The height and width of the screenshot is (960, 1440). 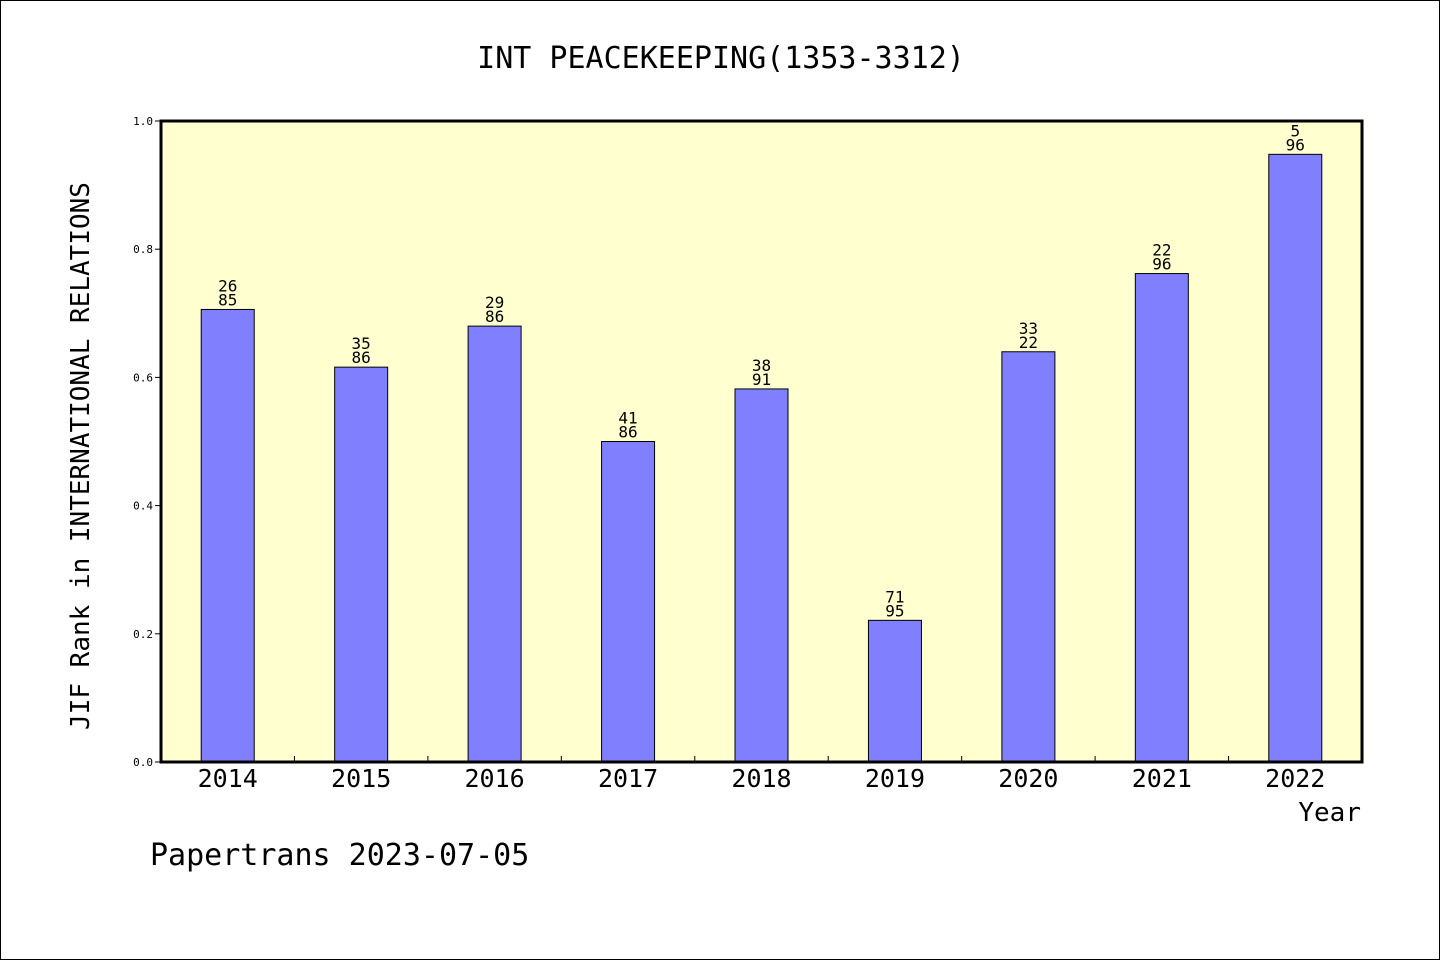 What do you see at coordinates (494, 544) in the screenshot?
I see `bar-2016` at bounding box center [494, 544].